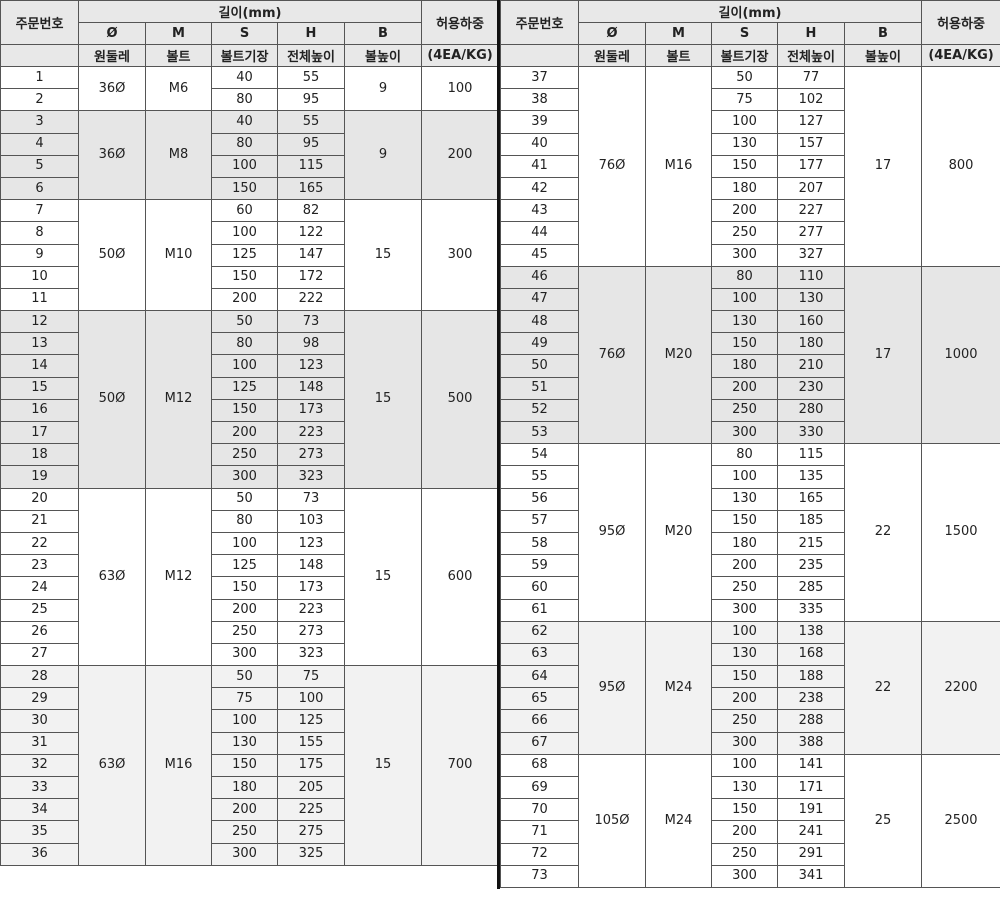 The image size is (1000, 900). I want to click on order-no-cell: 13, so click(39, 344).